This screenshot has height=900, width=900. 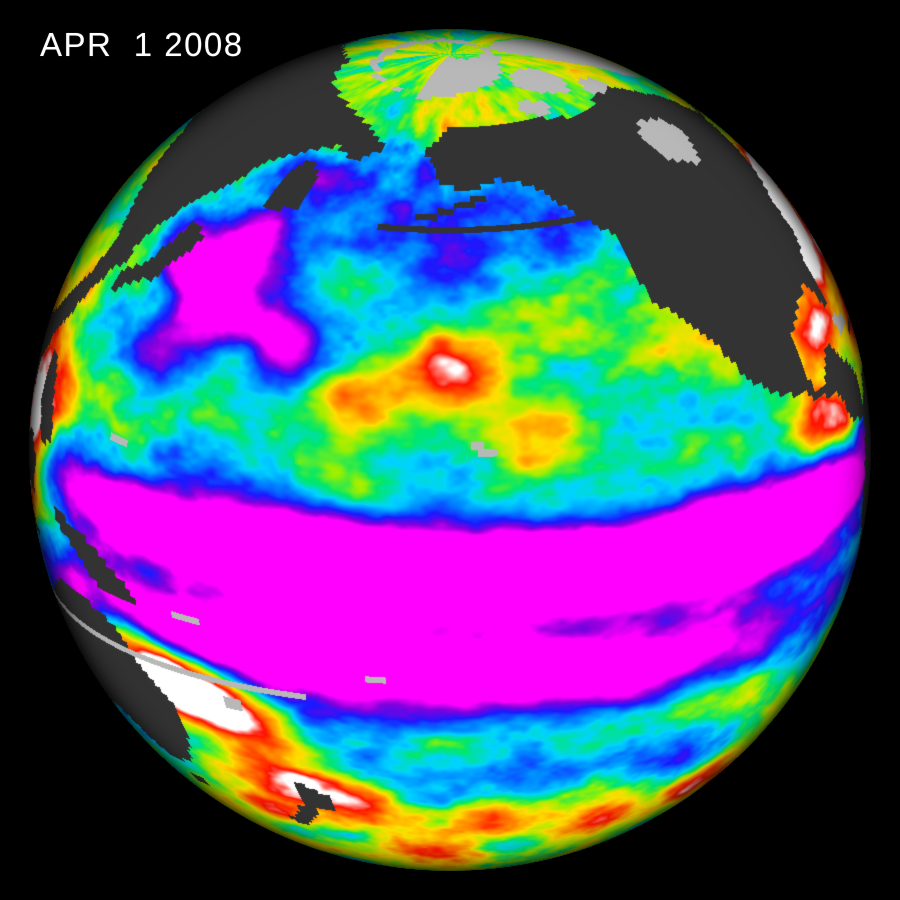 I want to click on date-label: APR 1 2008, so click(x=142, y=44).